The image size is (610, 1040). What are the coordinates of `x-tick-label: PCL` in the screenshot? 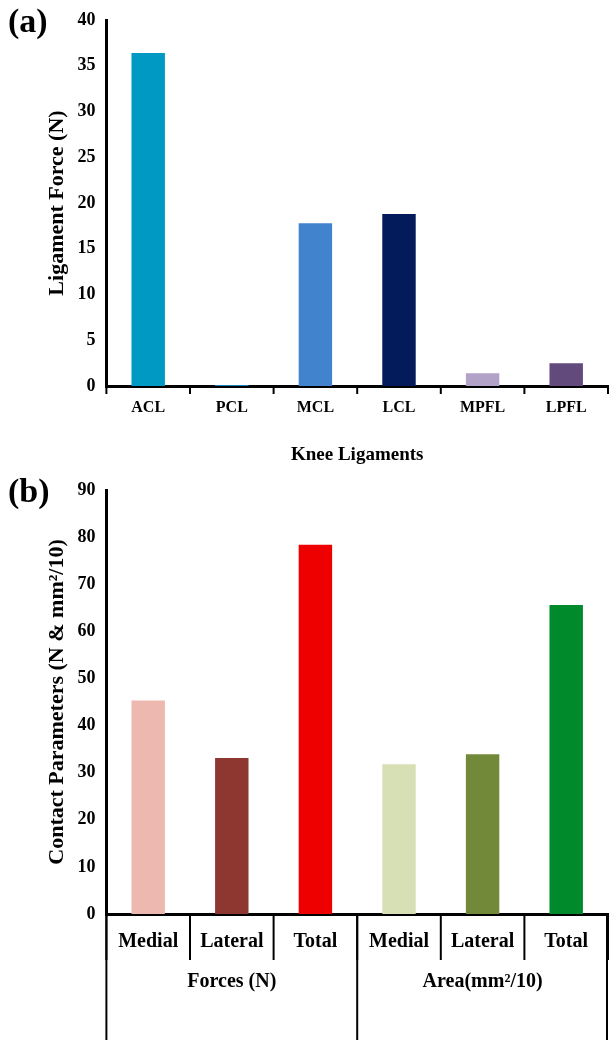 It's located at (231, 406).